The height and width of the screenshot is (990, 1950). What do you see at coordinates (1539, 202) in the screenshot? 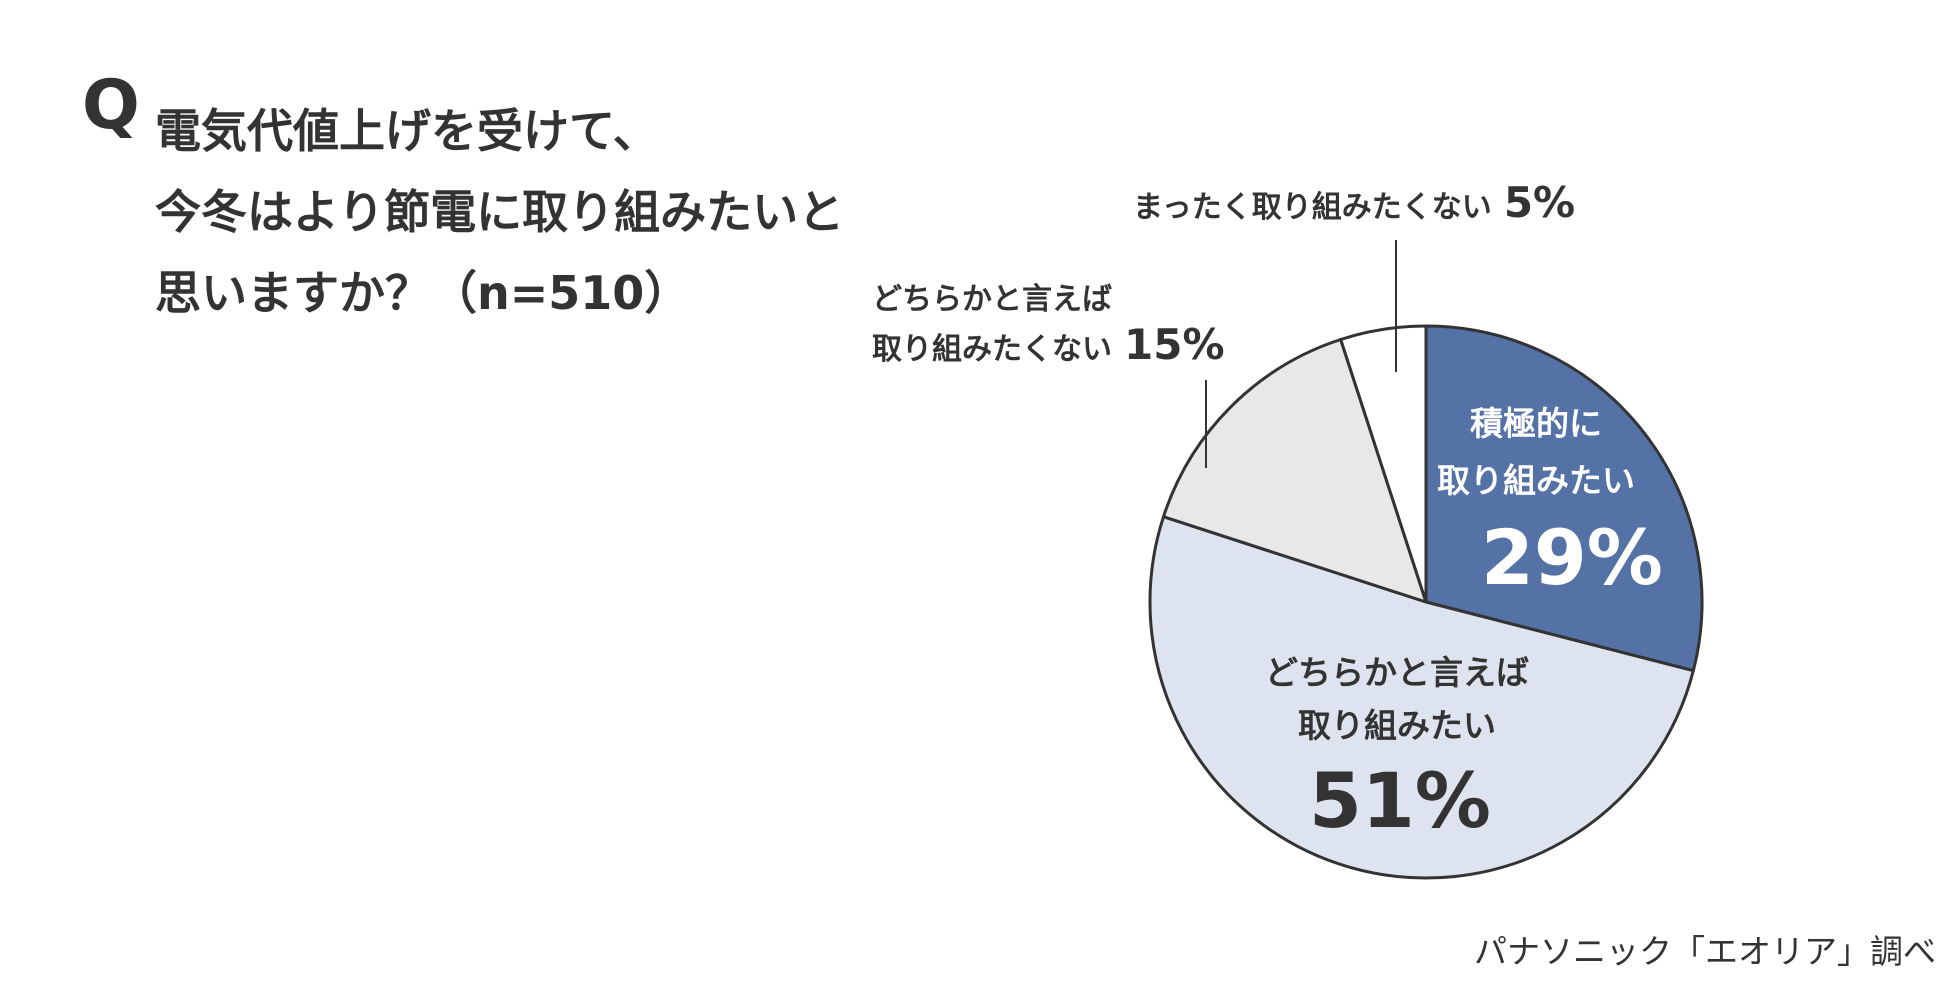
I see `slice-4-value-label: 5%` at bounding box center [1539, 202].